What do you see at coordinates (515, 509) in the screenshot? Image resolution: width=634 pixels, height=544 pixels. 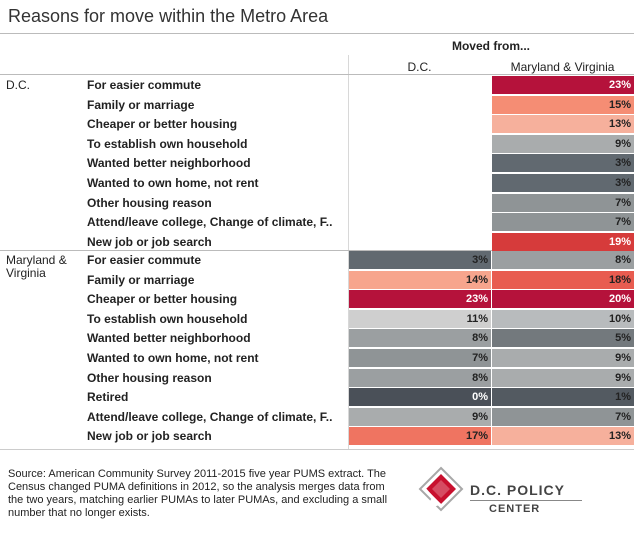 I see `logo-text-center: CENTER` at bounding box center [515, 509].